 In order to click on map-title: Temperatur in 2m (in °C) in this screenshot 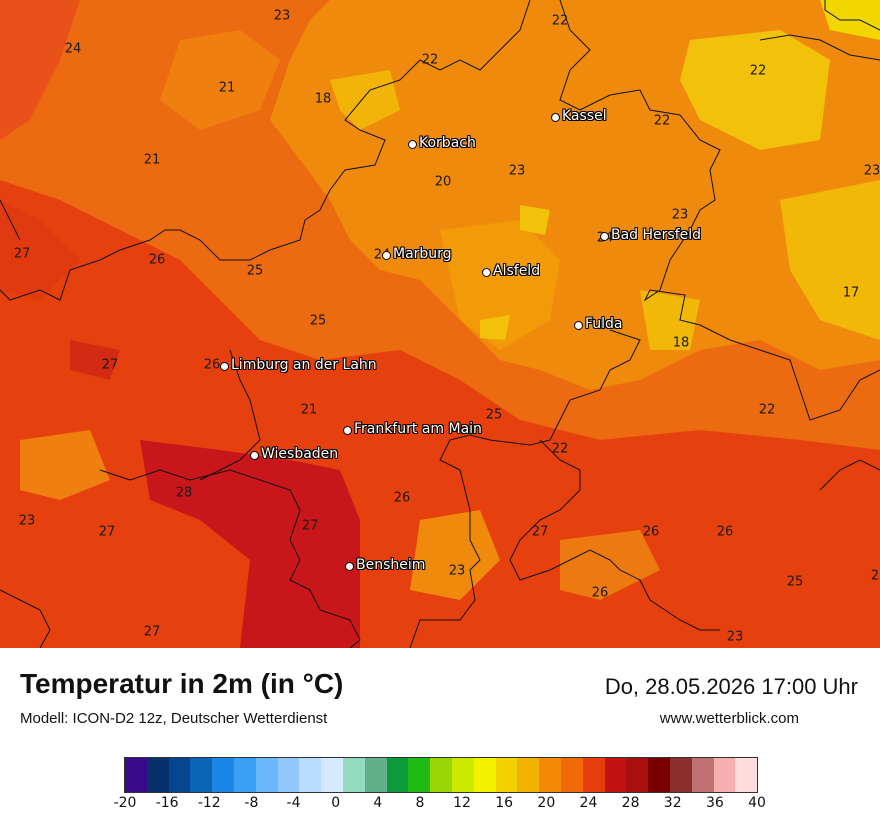, I will do `click(182, 683)`.